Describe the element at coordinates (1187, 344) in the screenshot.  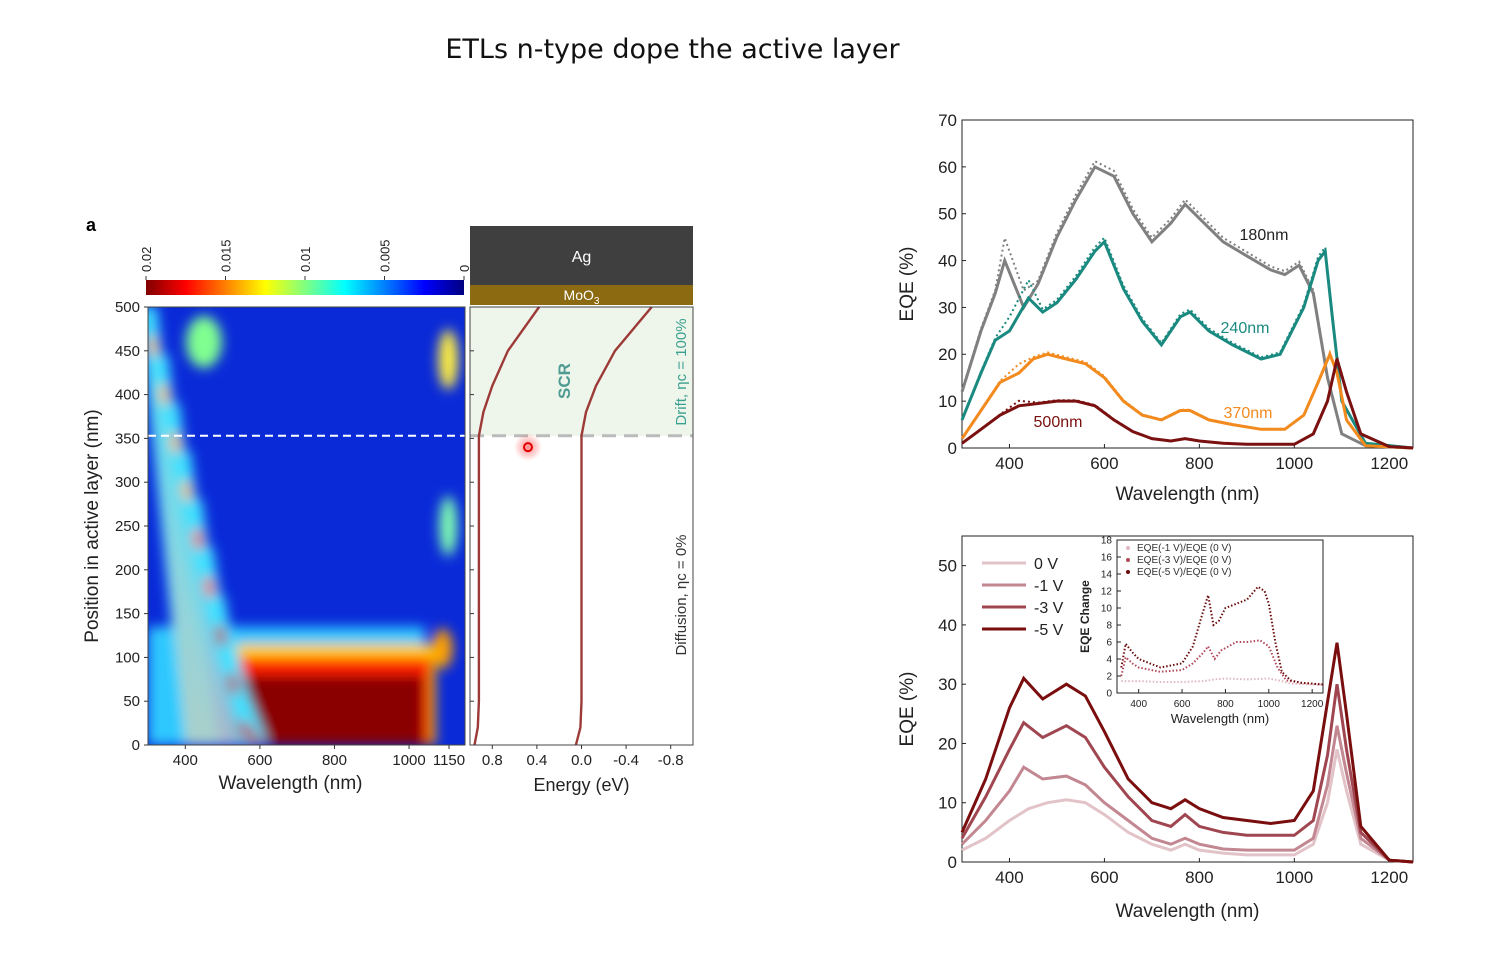
I see `series-line-240nm` at that location.